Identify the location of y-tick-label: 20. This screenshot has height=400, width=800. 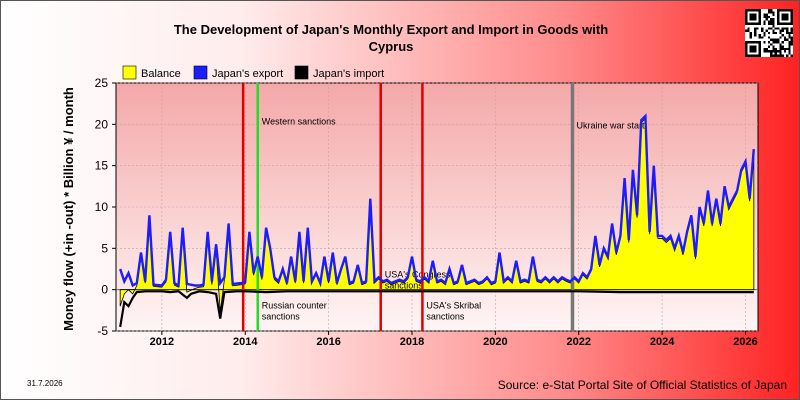
(102, 124).